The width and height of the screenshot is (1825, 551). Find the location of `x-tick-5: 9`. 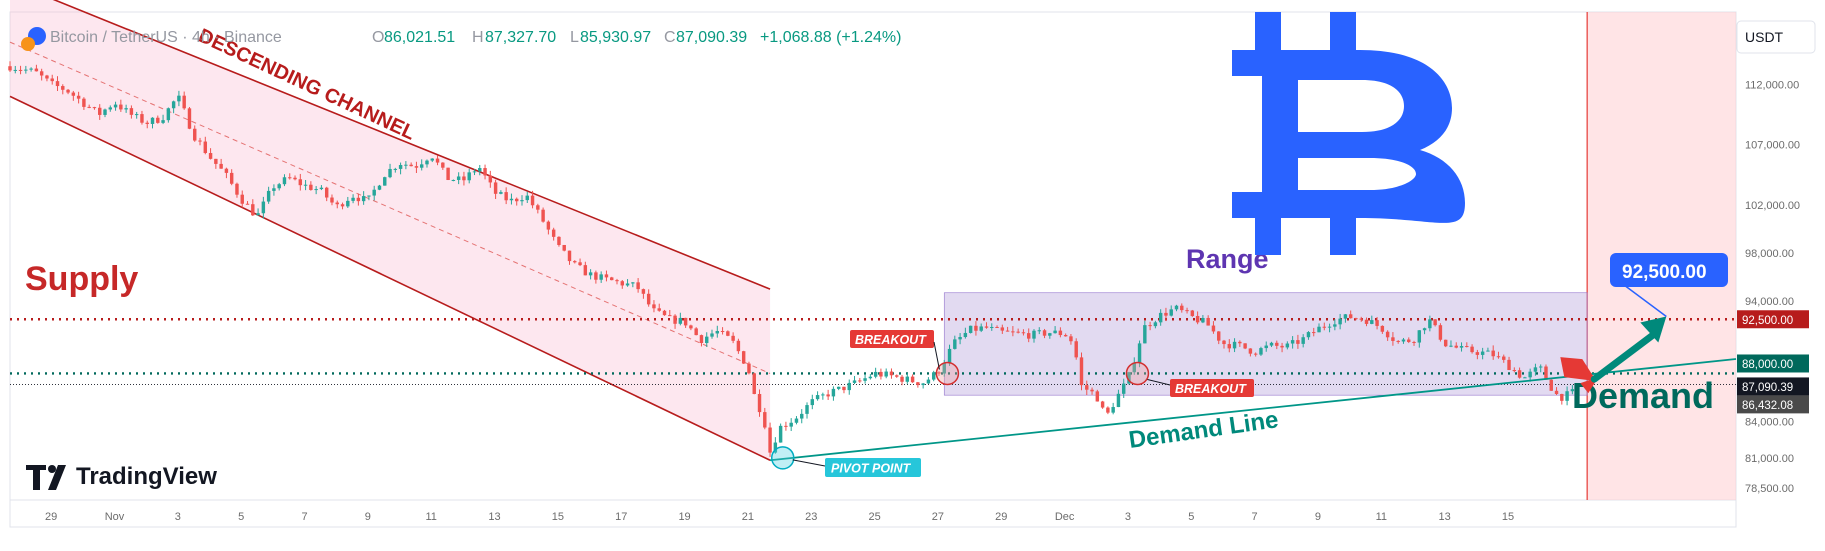

x-tick-5: 9 is located at coordinates (368, 517).